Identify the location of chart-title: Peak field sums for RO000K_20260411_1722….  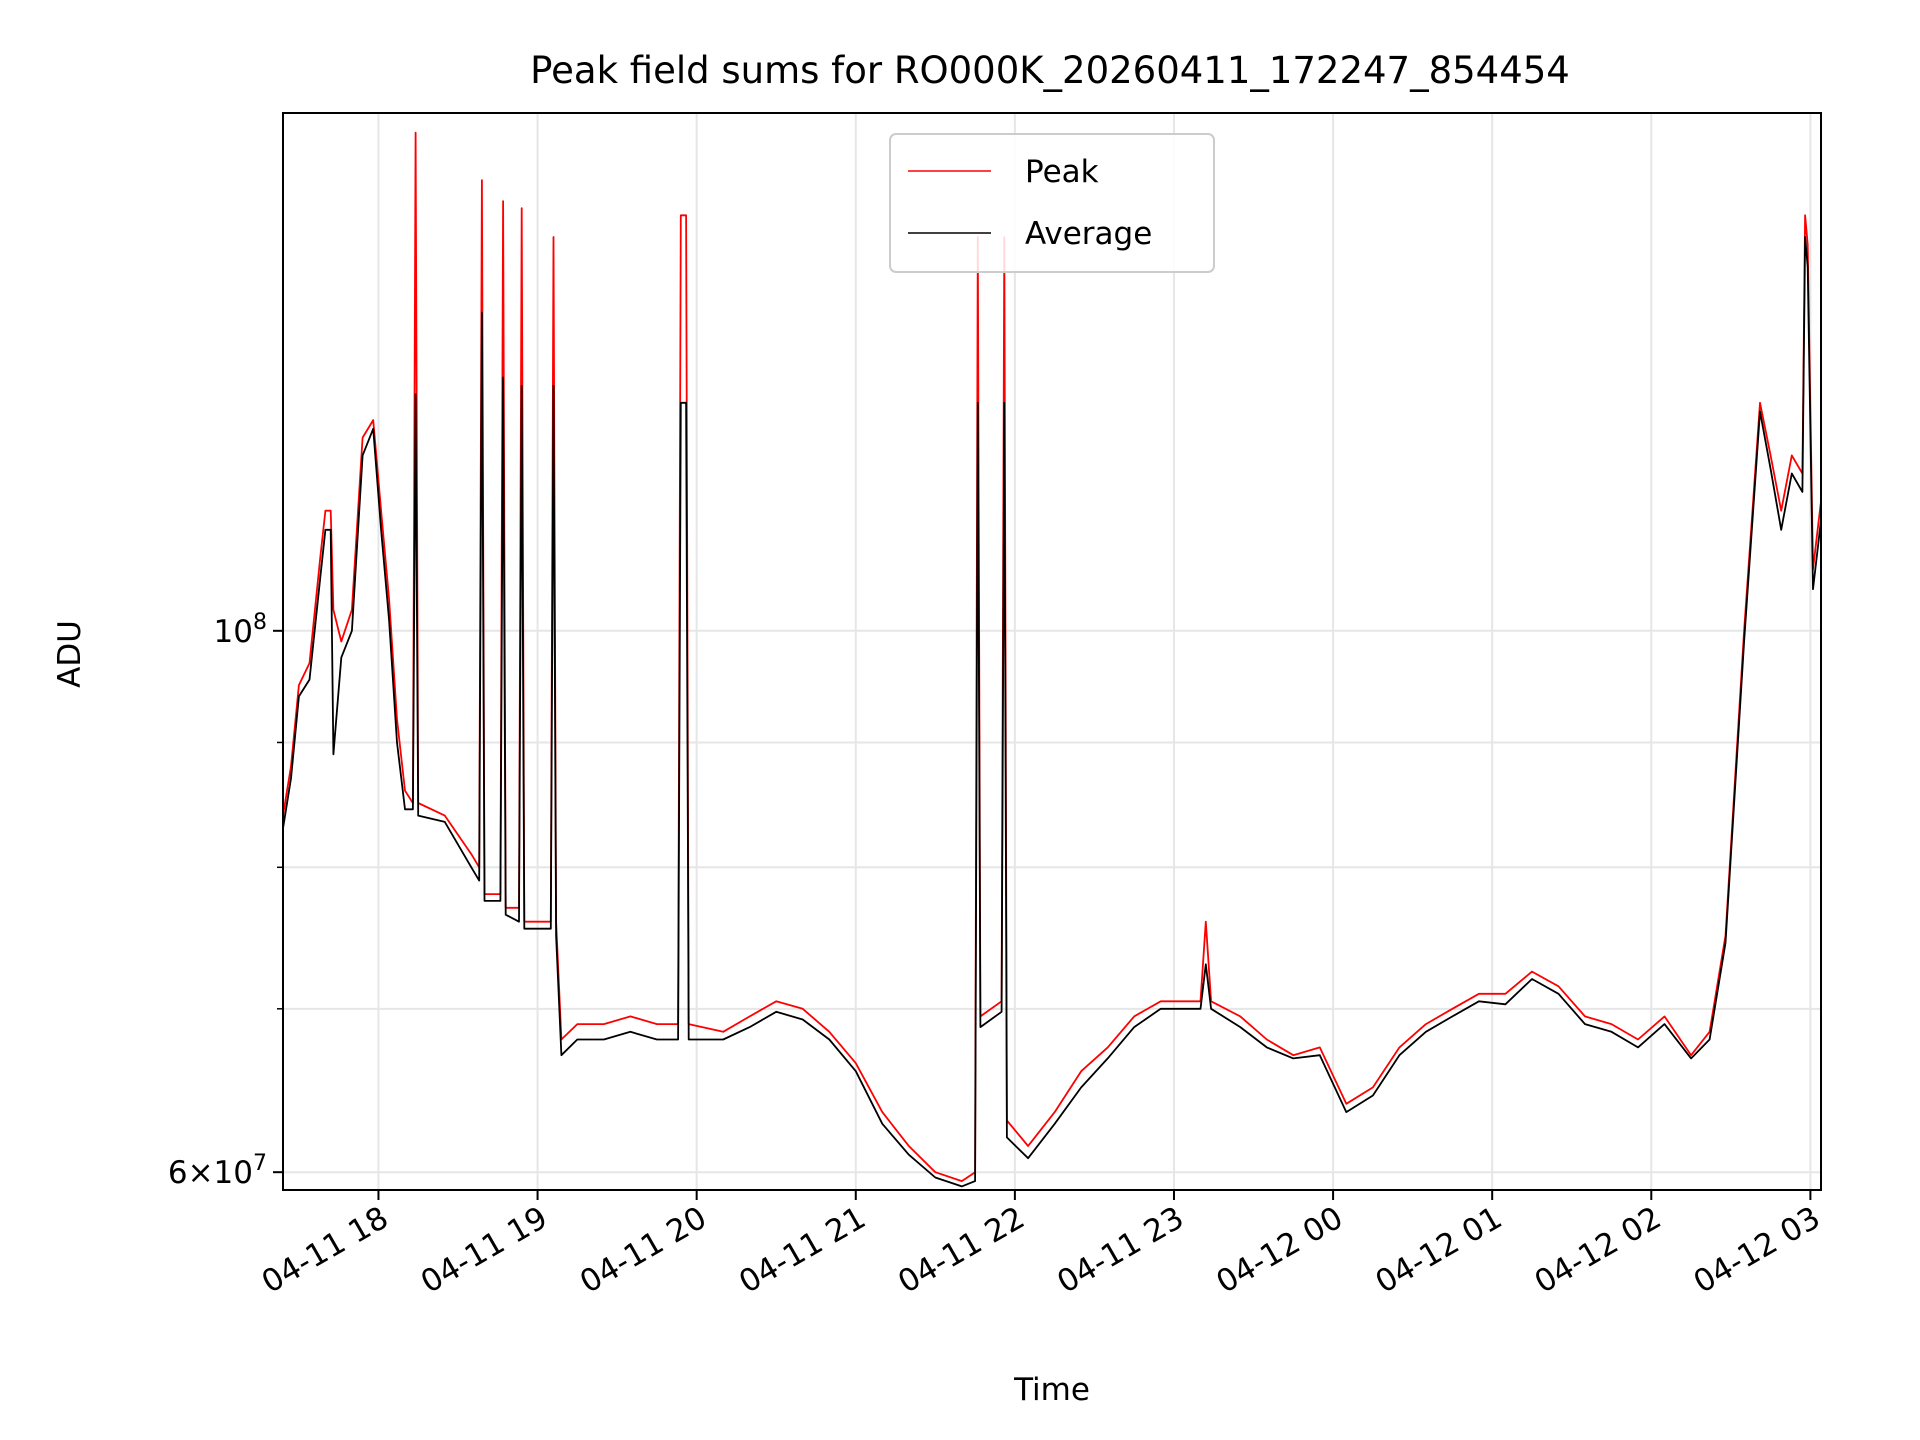
(1050, 70).